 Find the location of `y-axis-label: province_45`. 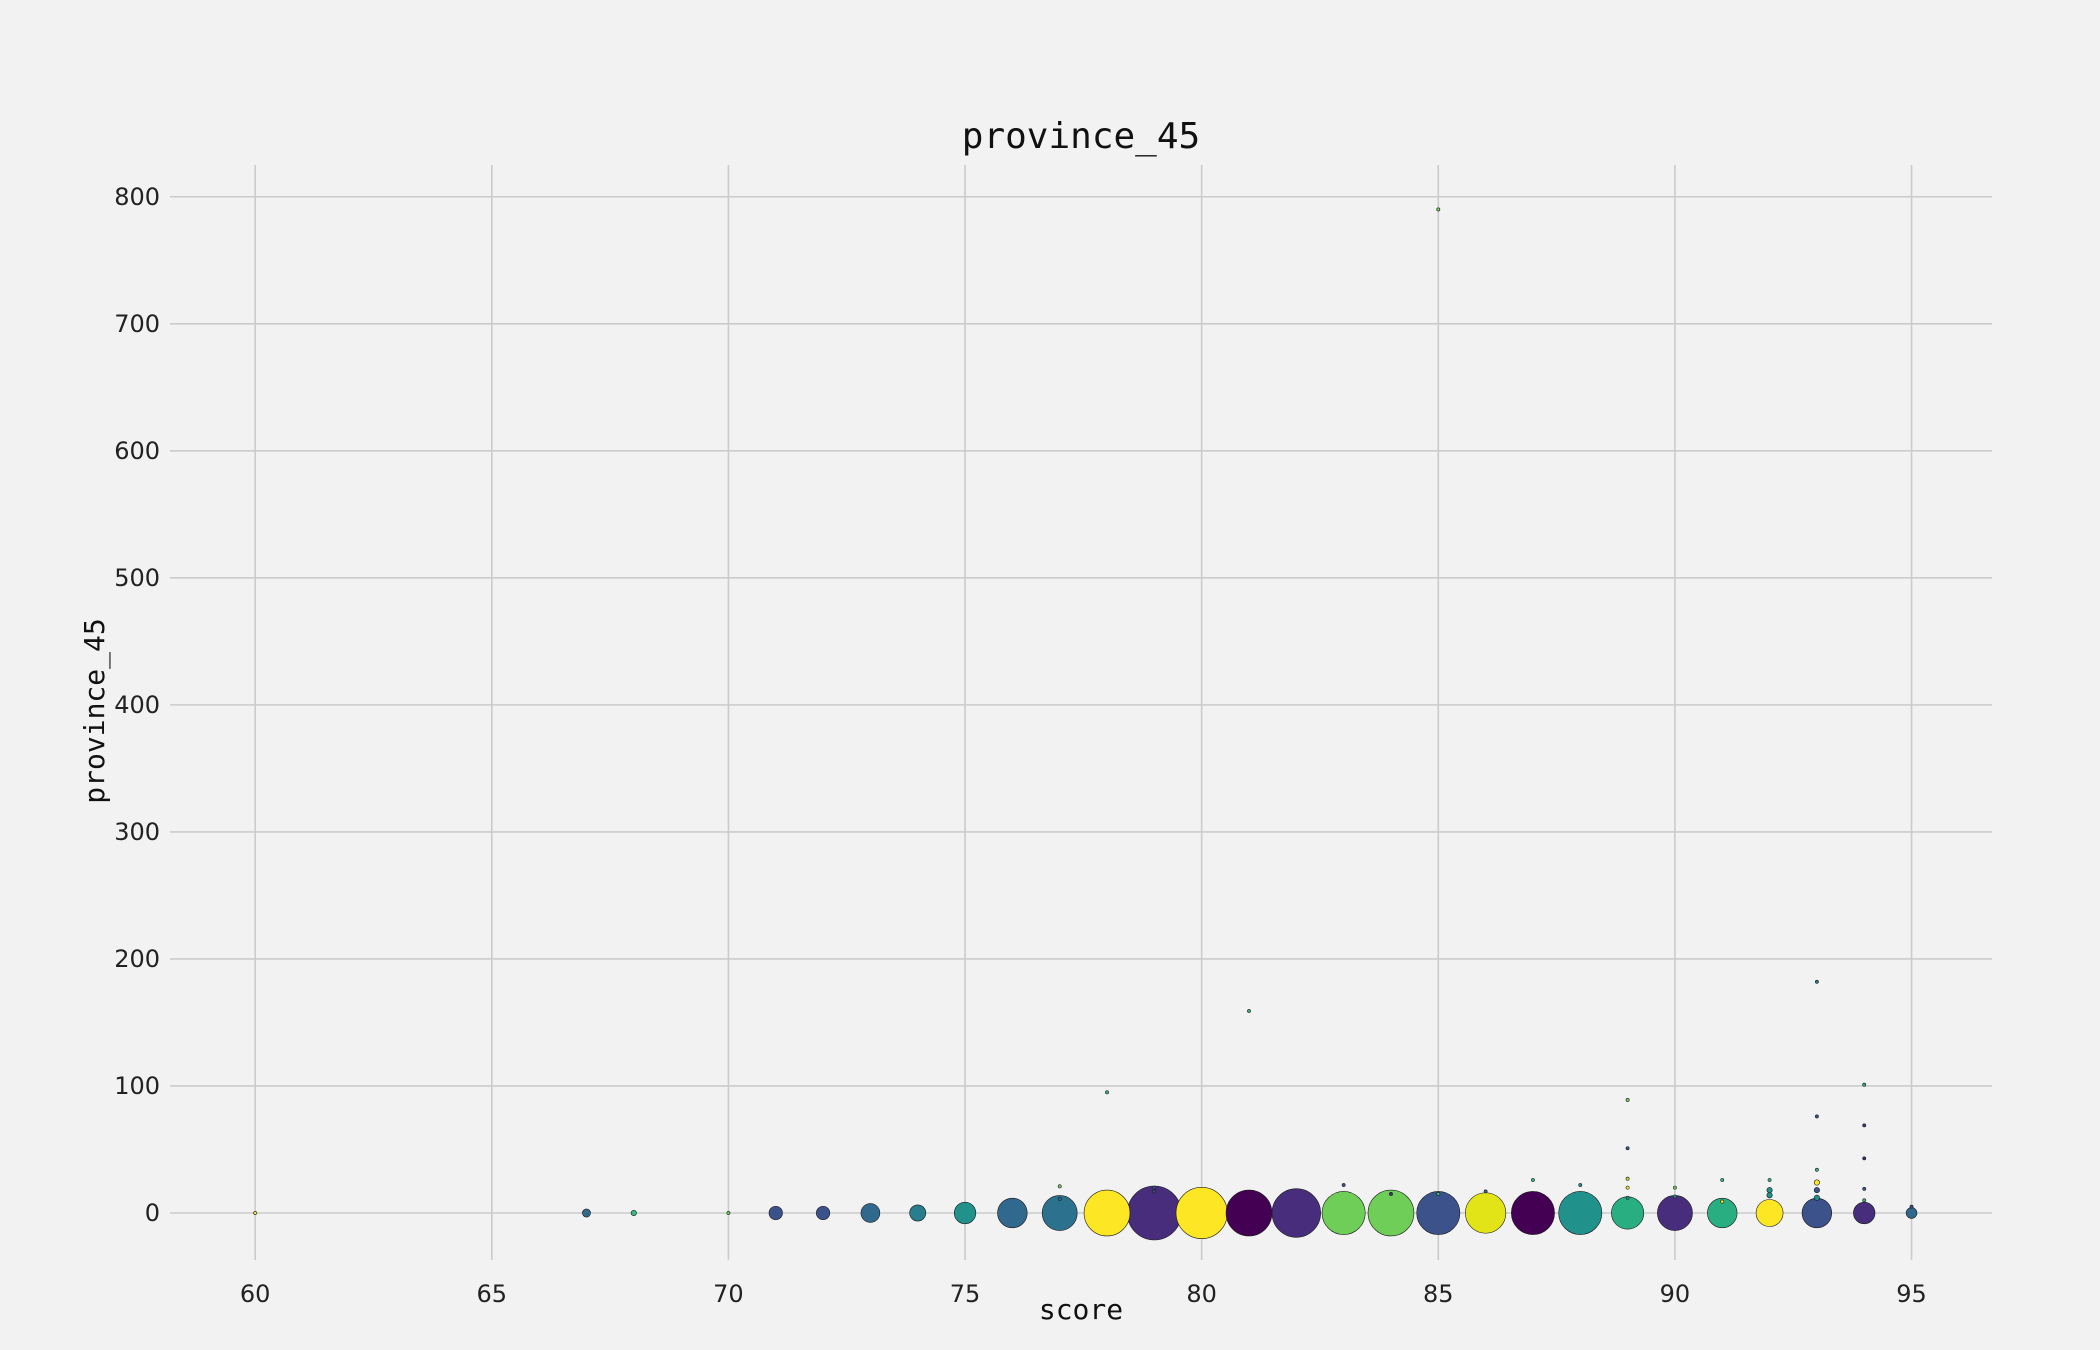

y-axis-label: province_45 is located at coordinates (95, 710).